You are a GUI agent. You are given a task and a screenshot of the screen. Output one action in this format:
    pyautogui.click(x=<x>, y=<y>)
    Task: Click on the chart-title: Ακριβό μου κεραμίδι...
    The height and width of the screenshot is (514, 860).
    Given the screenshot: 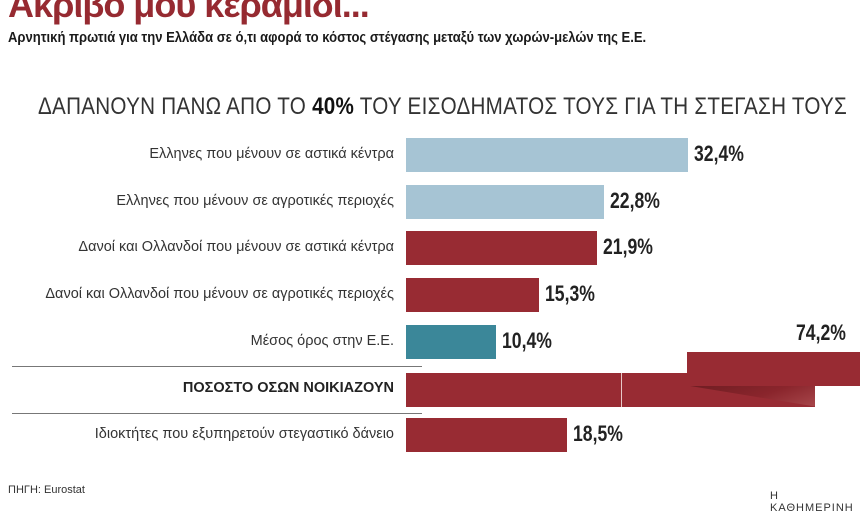 What is the action you would take?
    pyautogui.click(x=189, y=12)
    